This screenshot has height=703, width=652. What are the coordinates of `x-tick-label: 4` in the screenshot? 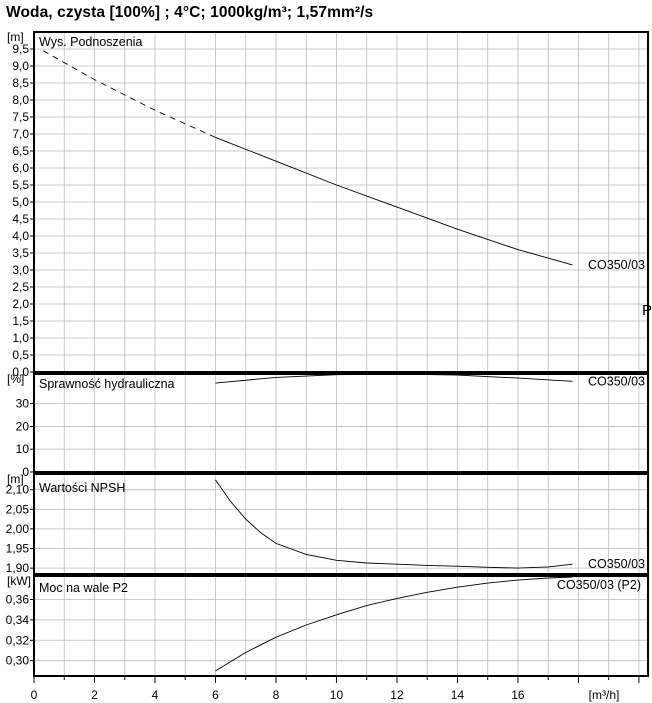 It's located at (155, 695).